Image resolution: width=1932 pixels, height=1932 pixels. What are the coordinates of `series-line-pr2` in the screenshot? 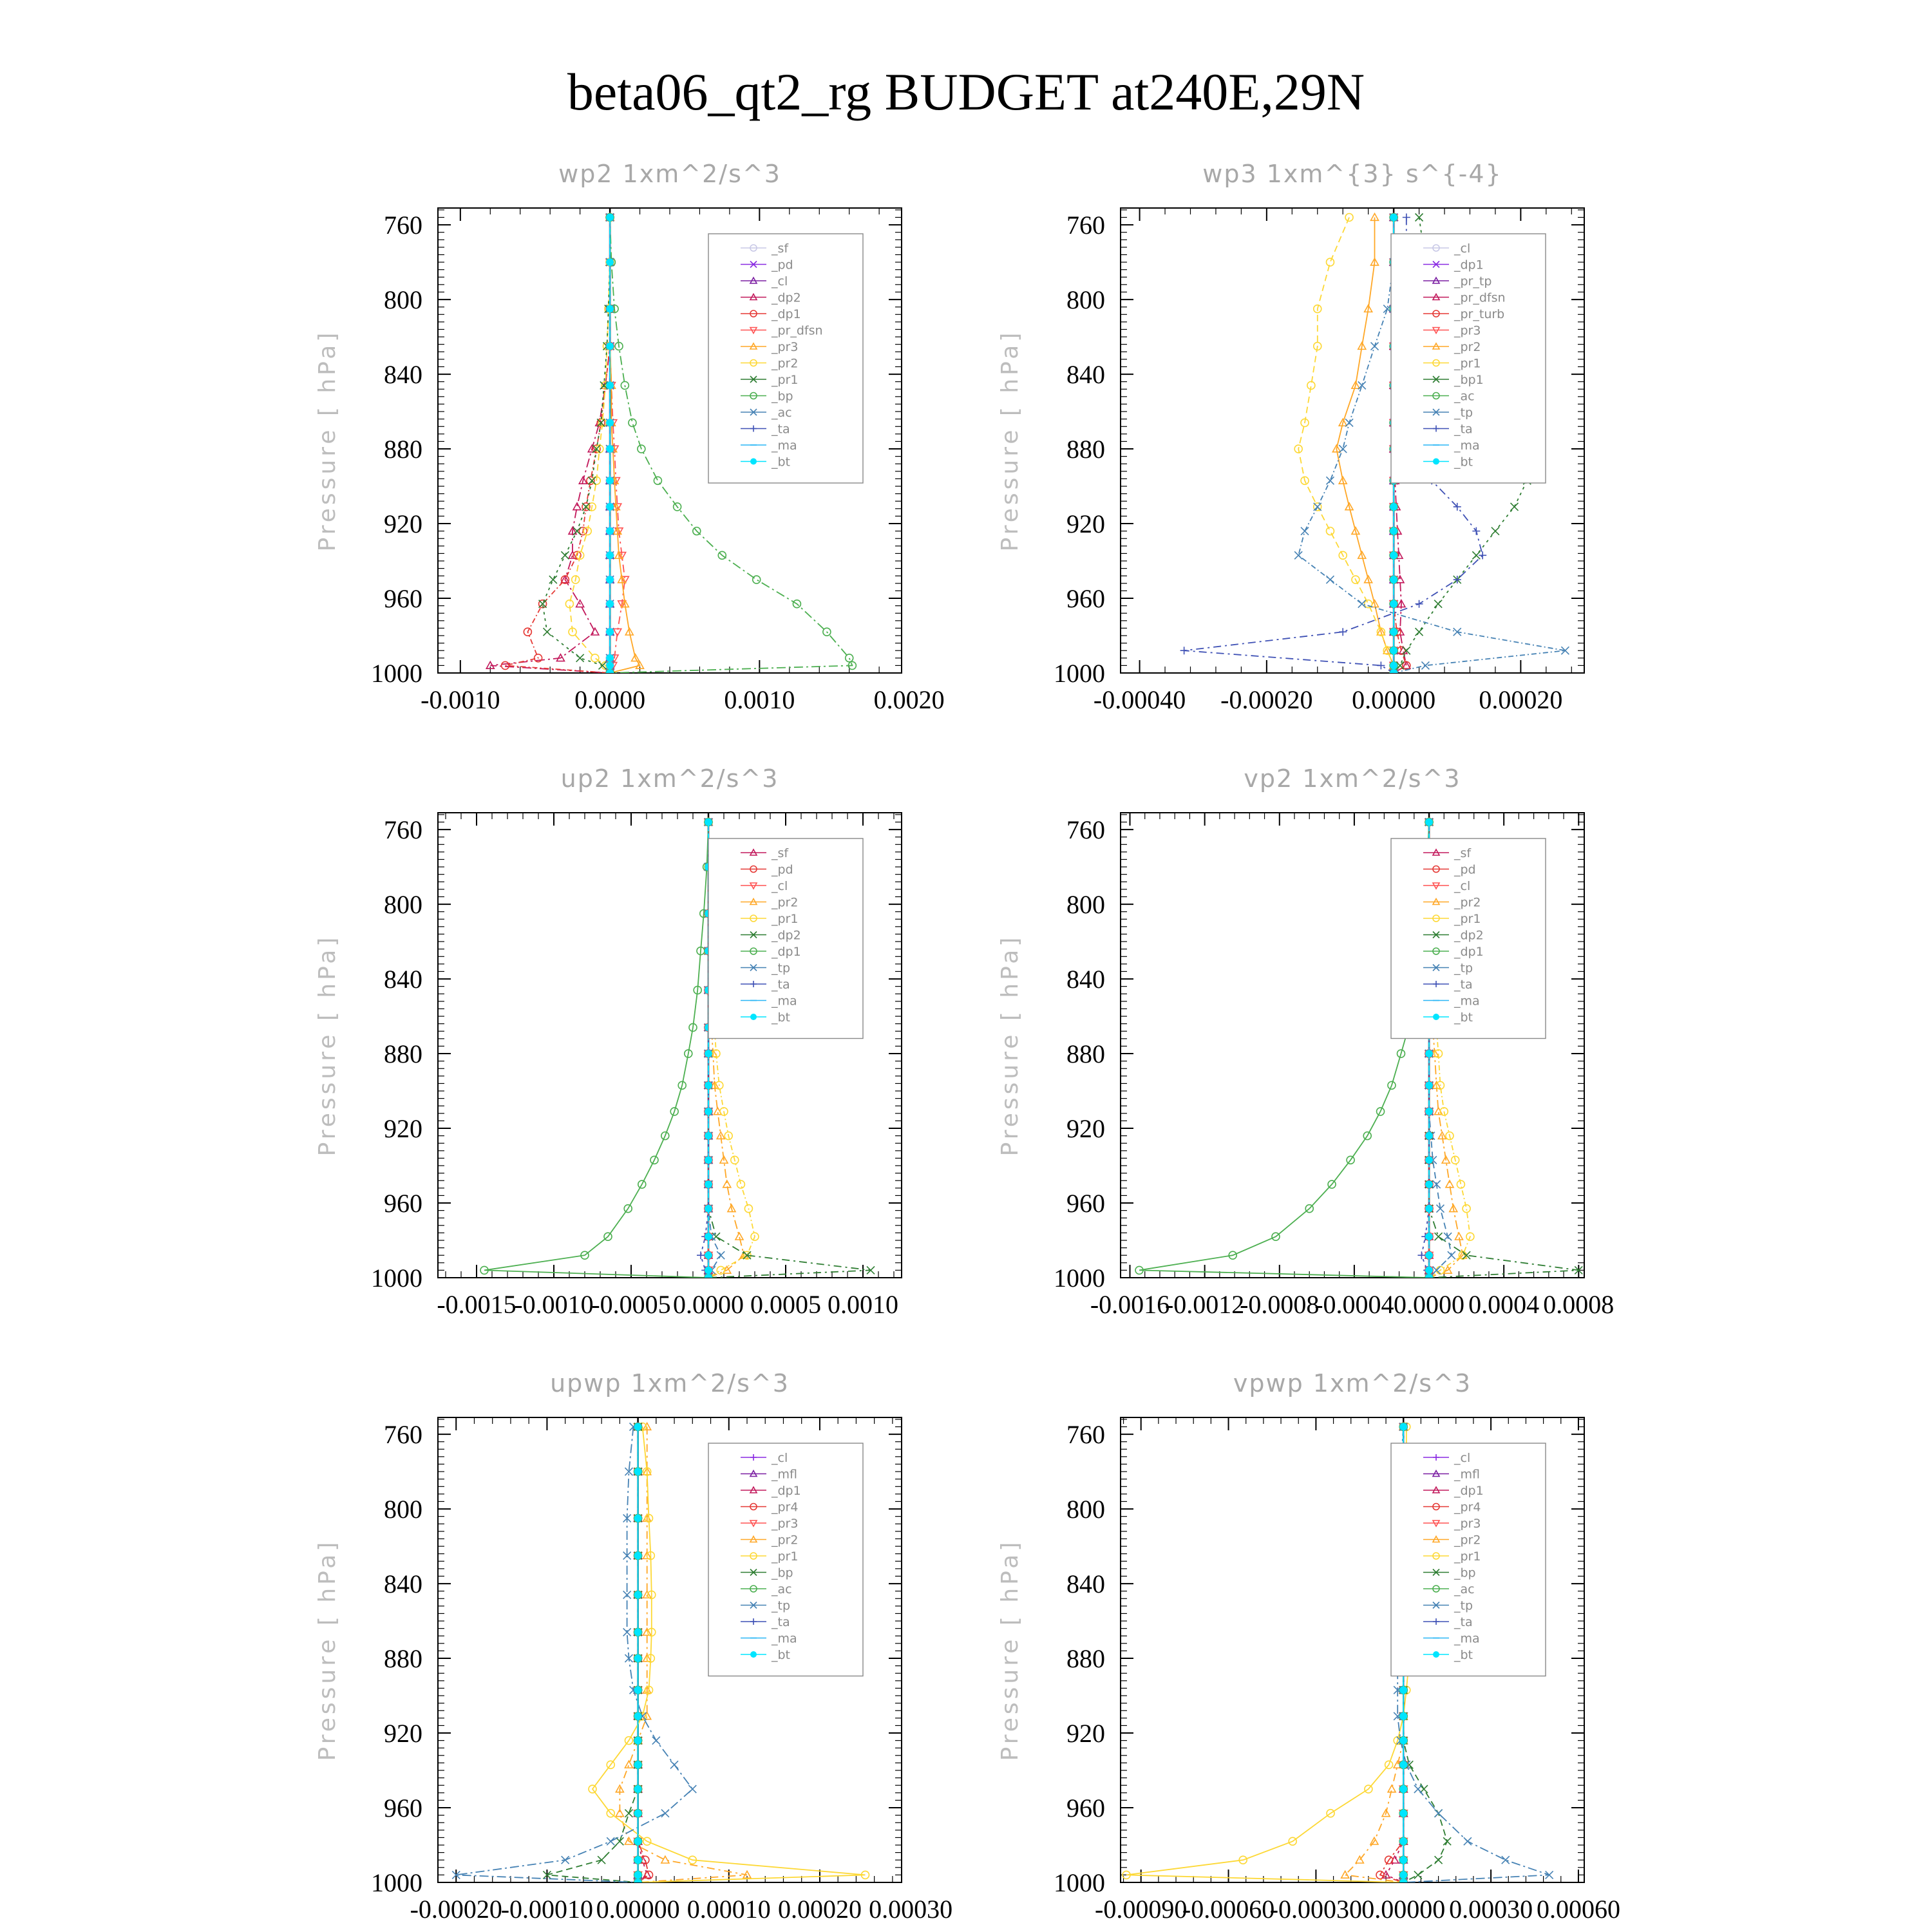 It's located at (590, 445).